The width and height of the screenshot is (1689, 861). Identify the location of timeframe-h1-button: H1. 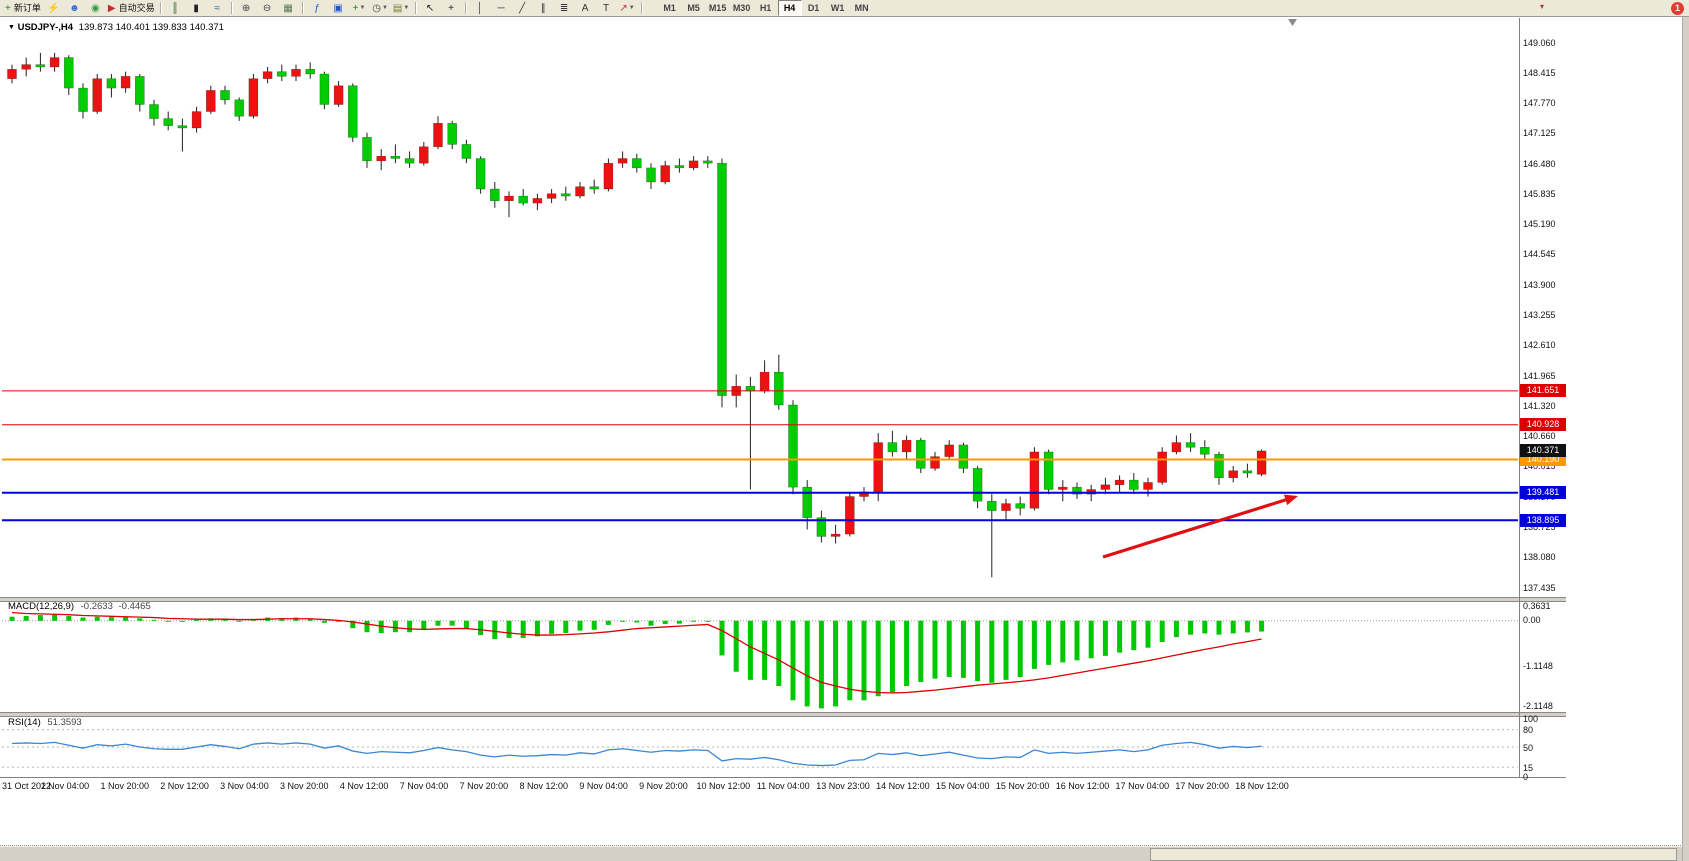
(765, 8).